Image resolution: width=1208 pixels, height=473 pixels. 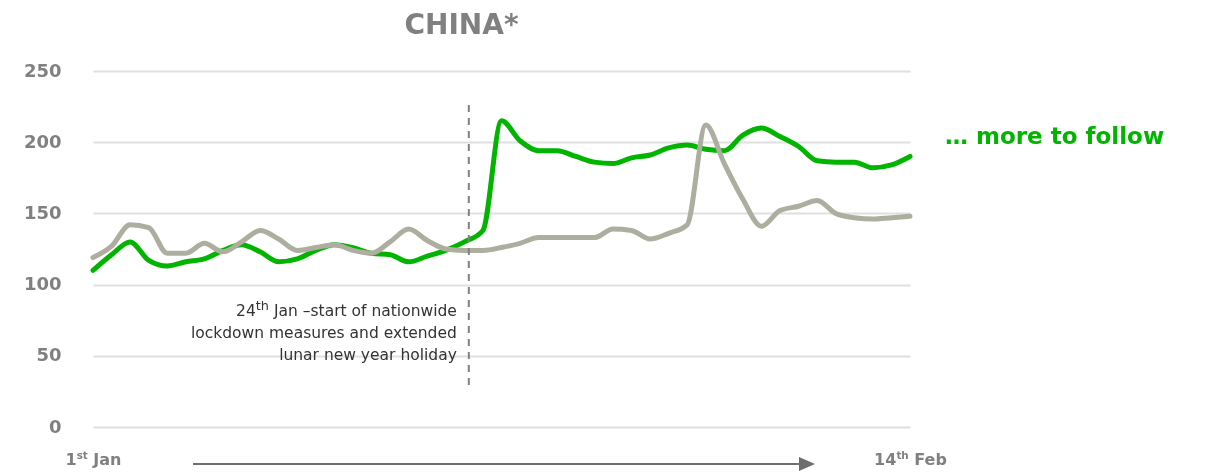 What do you see at coordinates (323, 332) in the screenshot?
I see `annotation: 24$^{th}$ Jan –start of nationwide lockdown measures and extended lunar new year holiday` at bounding box center [323, 332].